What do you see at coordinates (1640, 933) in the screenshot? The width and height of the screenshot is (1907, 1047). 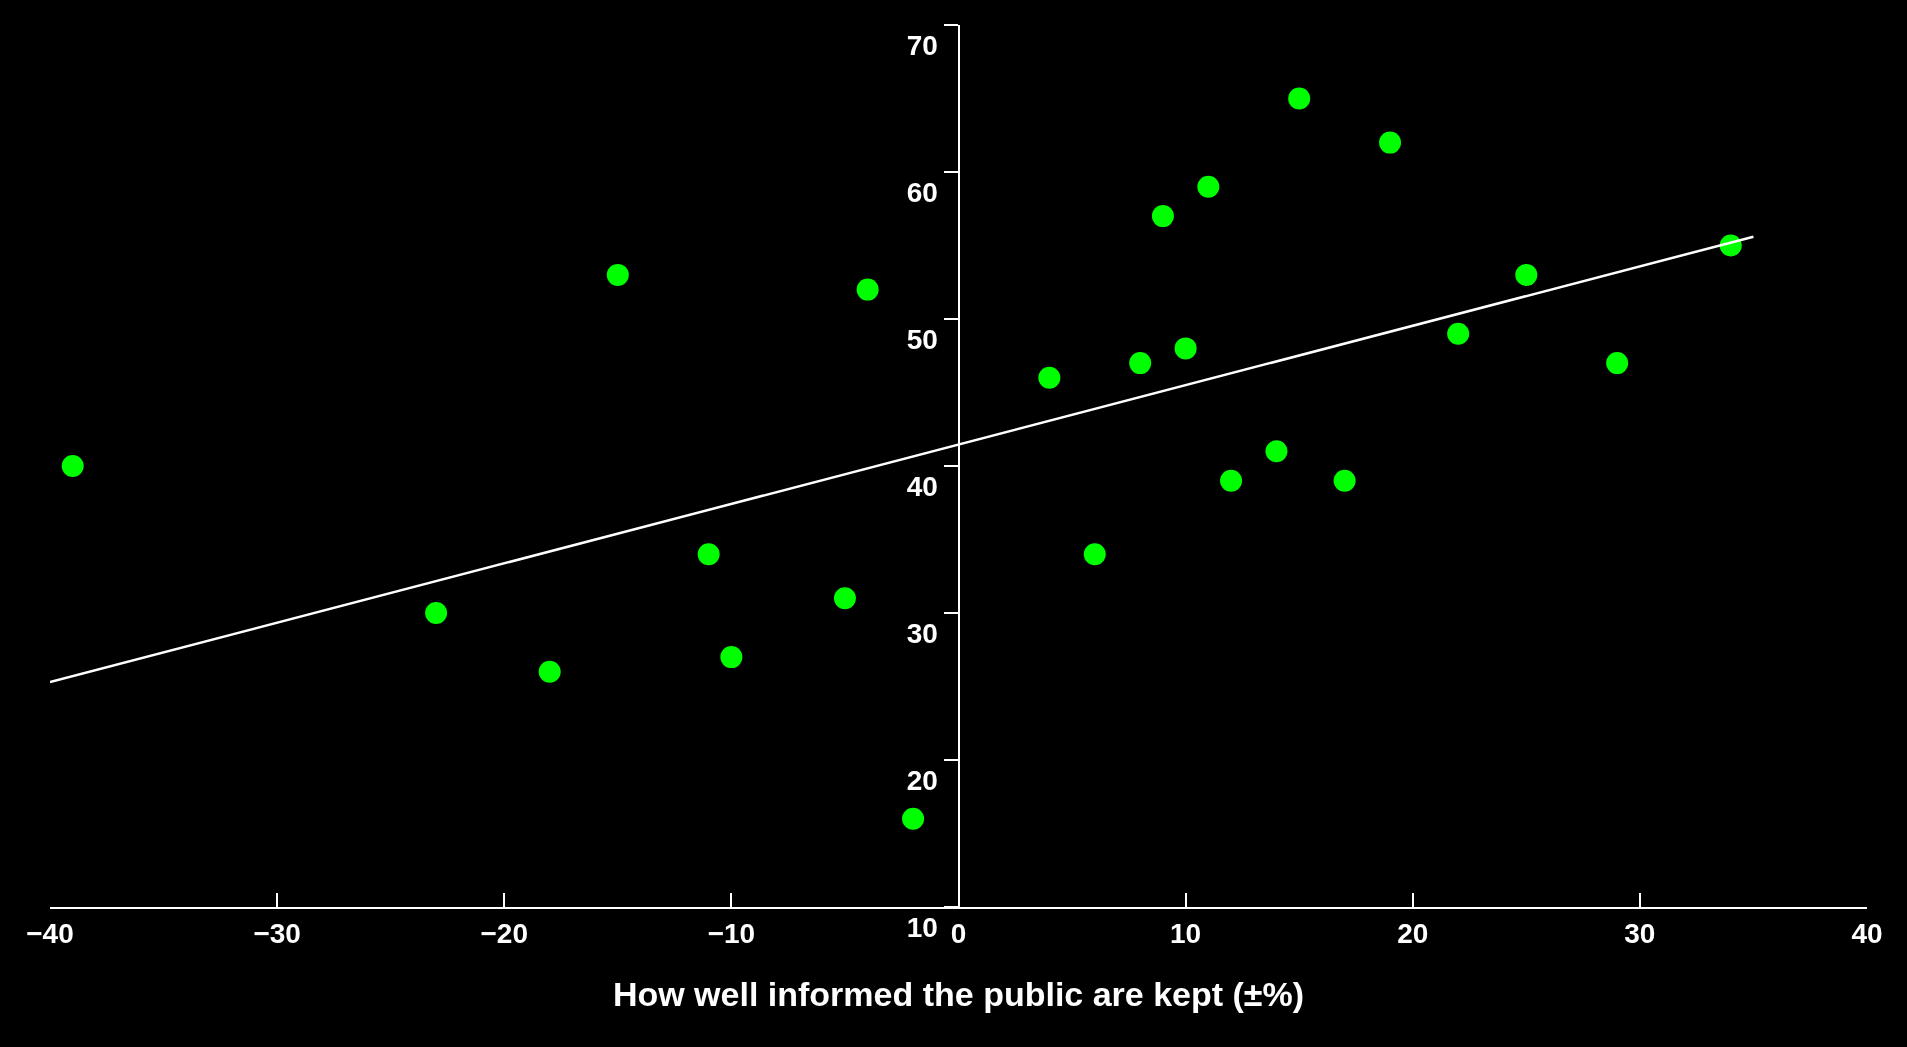 I see `x-tick-label: 30` at bounding box center [1640, 933].